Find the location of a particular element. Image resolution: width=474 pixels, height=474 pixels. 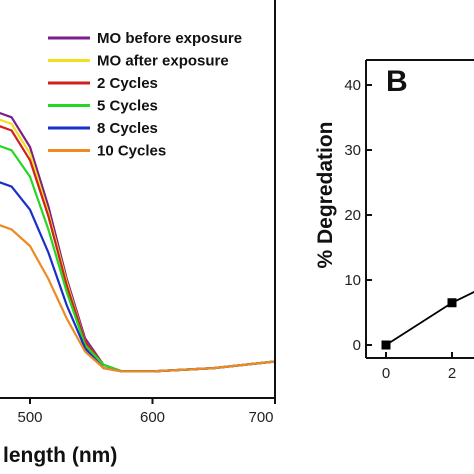

y-tick-label: 20 is located at coordinates (352, 215).